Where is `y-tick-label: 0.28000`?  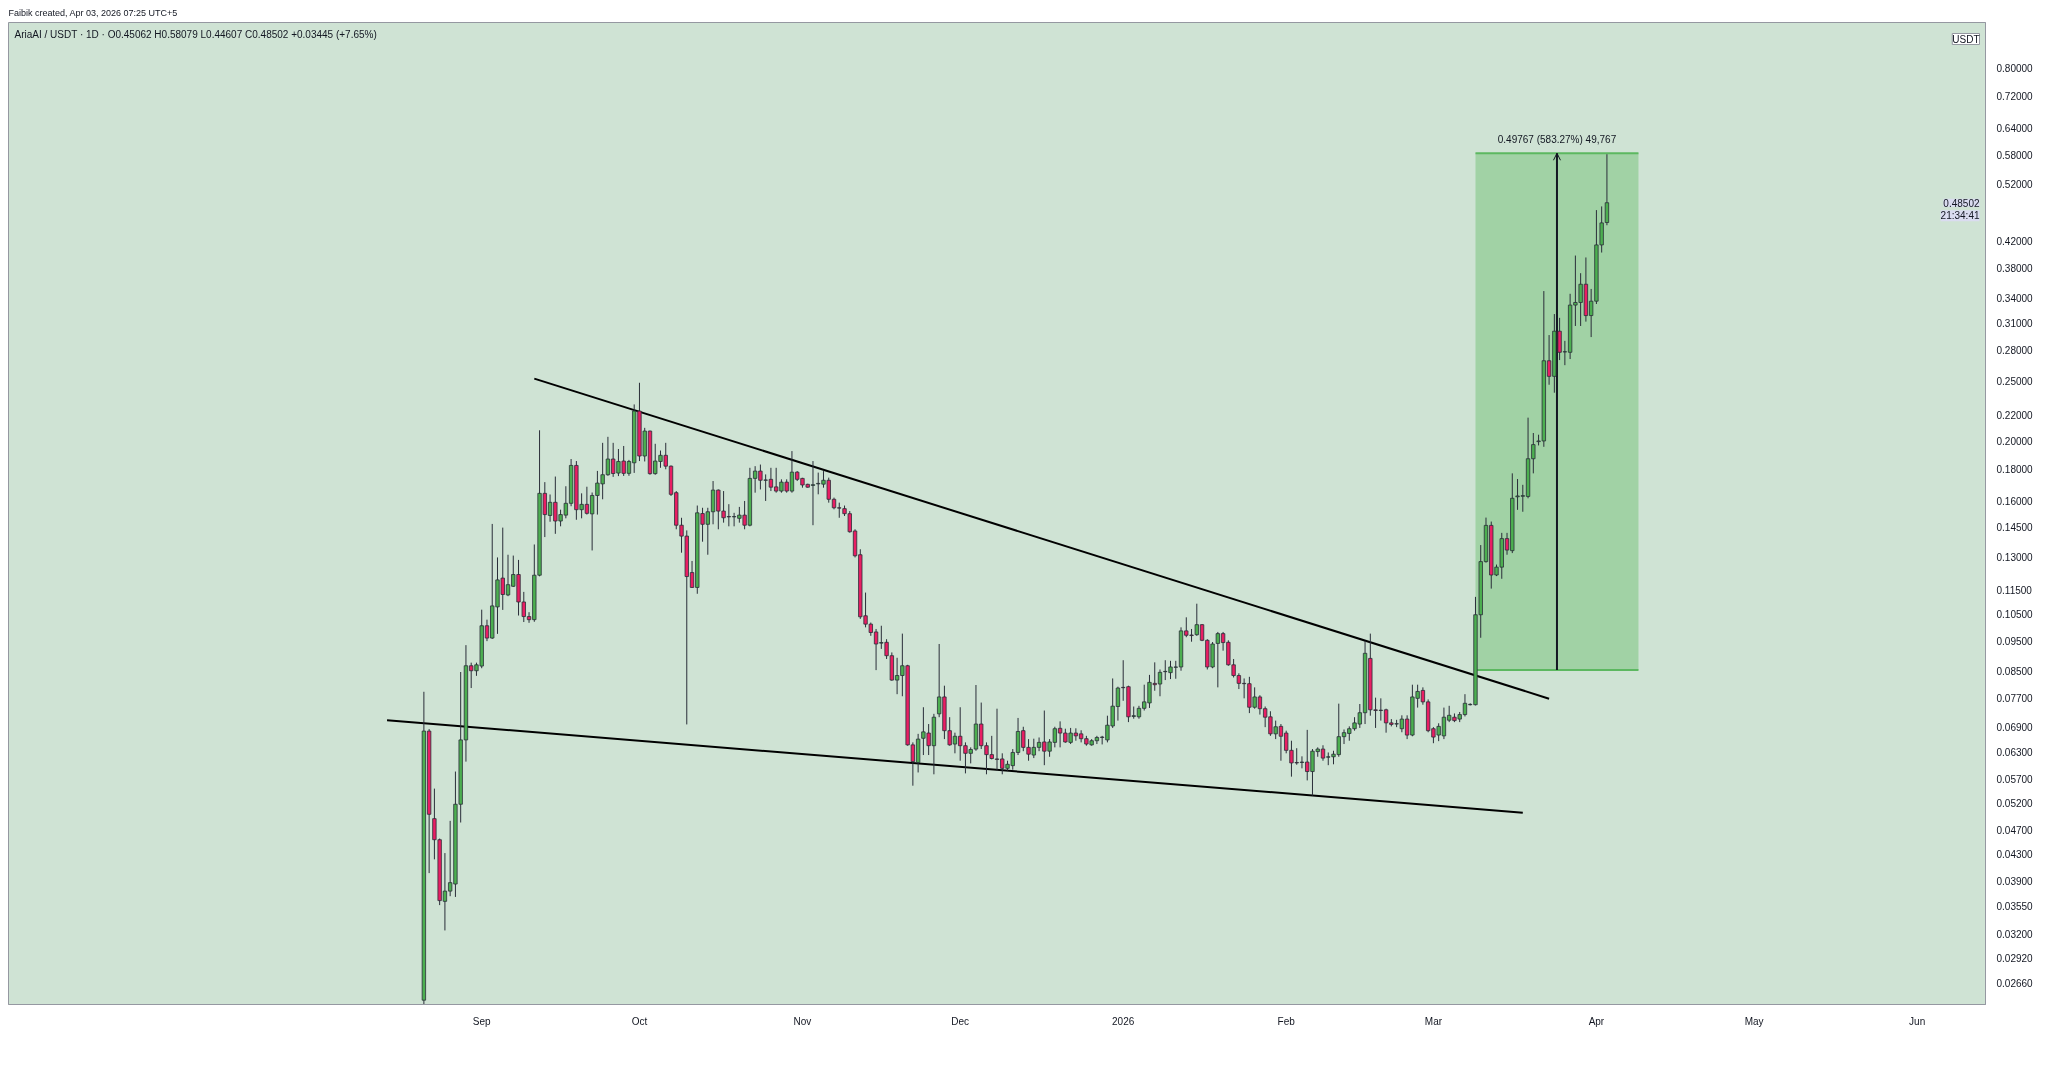 y-tick-label: 0.28000 is located at coordinates (2015, 351).